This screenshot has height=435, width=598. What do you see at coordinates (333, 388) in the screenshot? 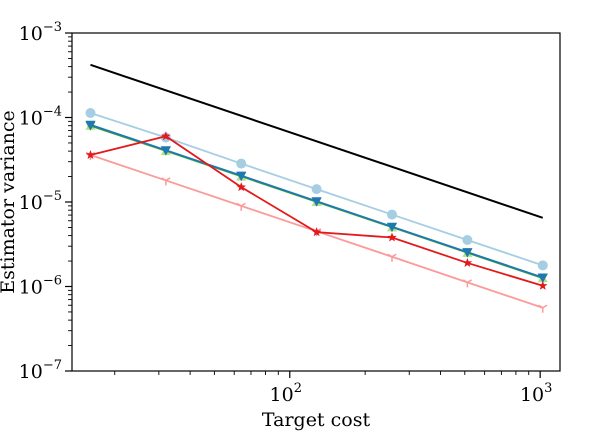
I see `x-axis-ticks: 10² 10³` at bounding box center [333, 388].